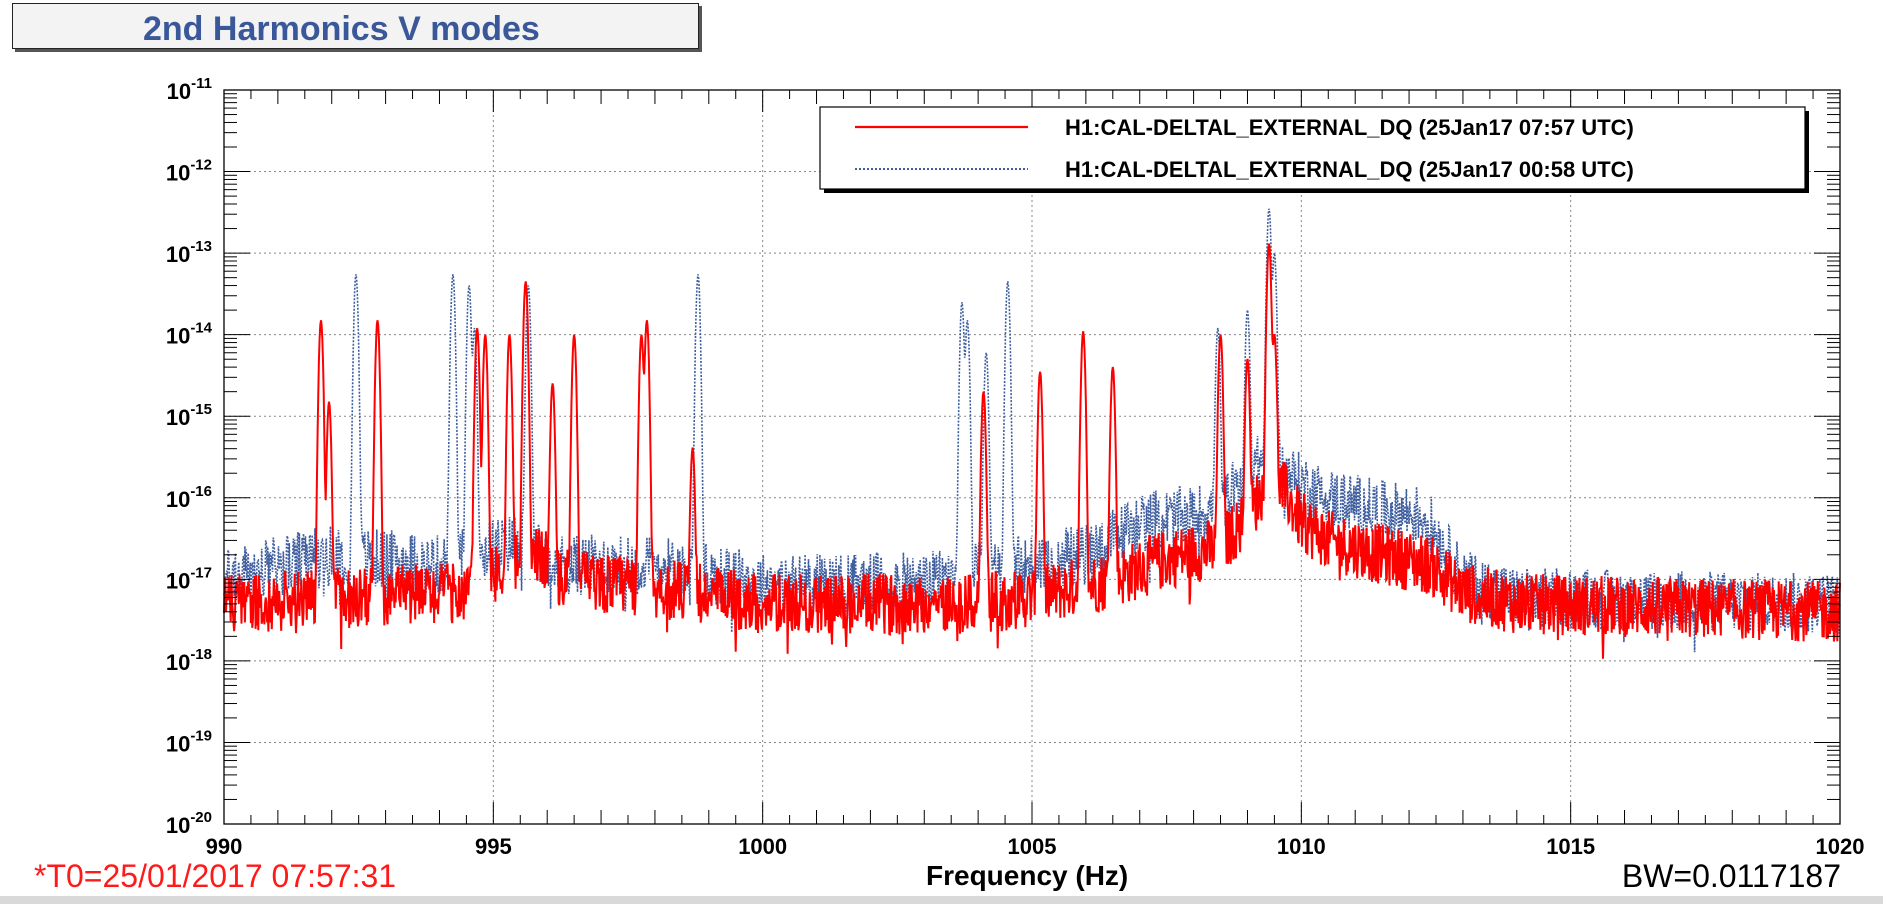  I want to click on x-tick-label: 990, so click(224, 846).